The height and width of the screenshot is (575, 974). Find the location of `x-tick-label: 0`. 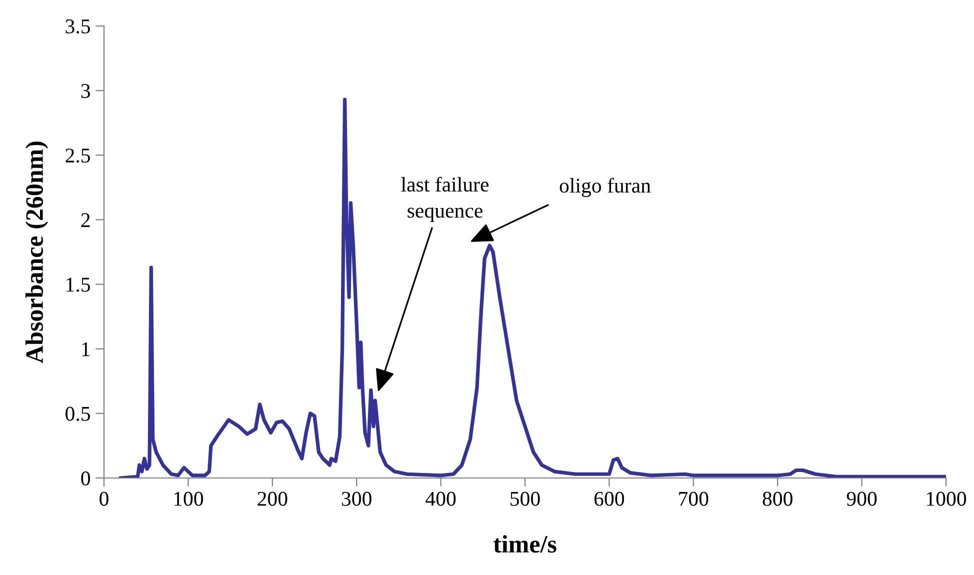

x-tick-label: 0 is located at coordinates (104, 499).